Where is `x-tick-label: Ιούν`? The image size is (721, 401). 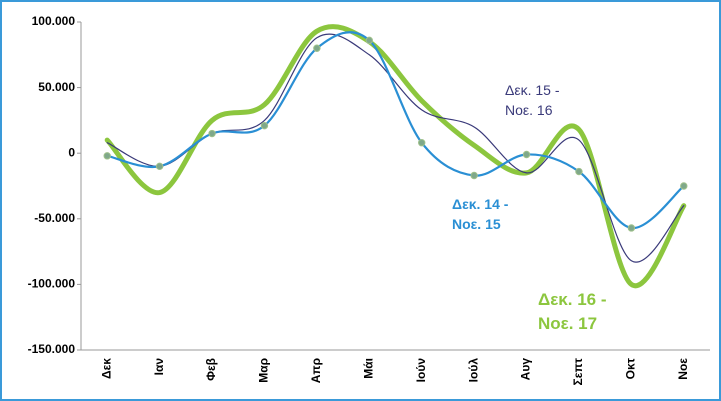 x-tick-label: Ιούν is located at coordinates (421, 370).